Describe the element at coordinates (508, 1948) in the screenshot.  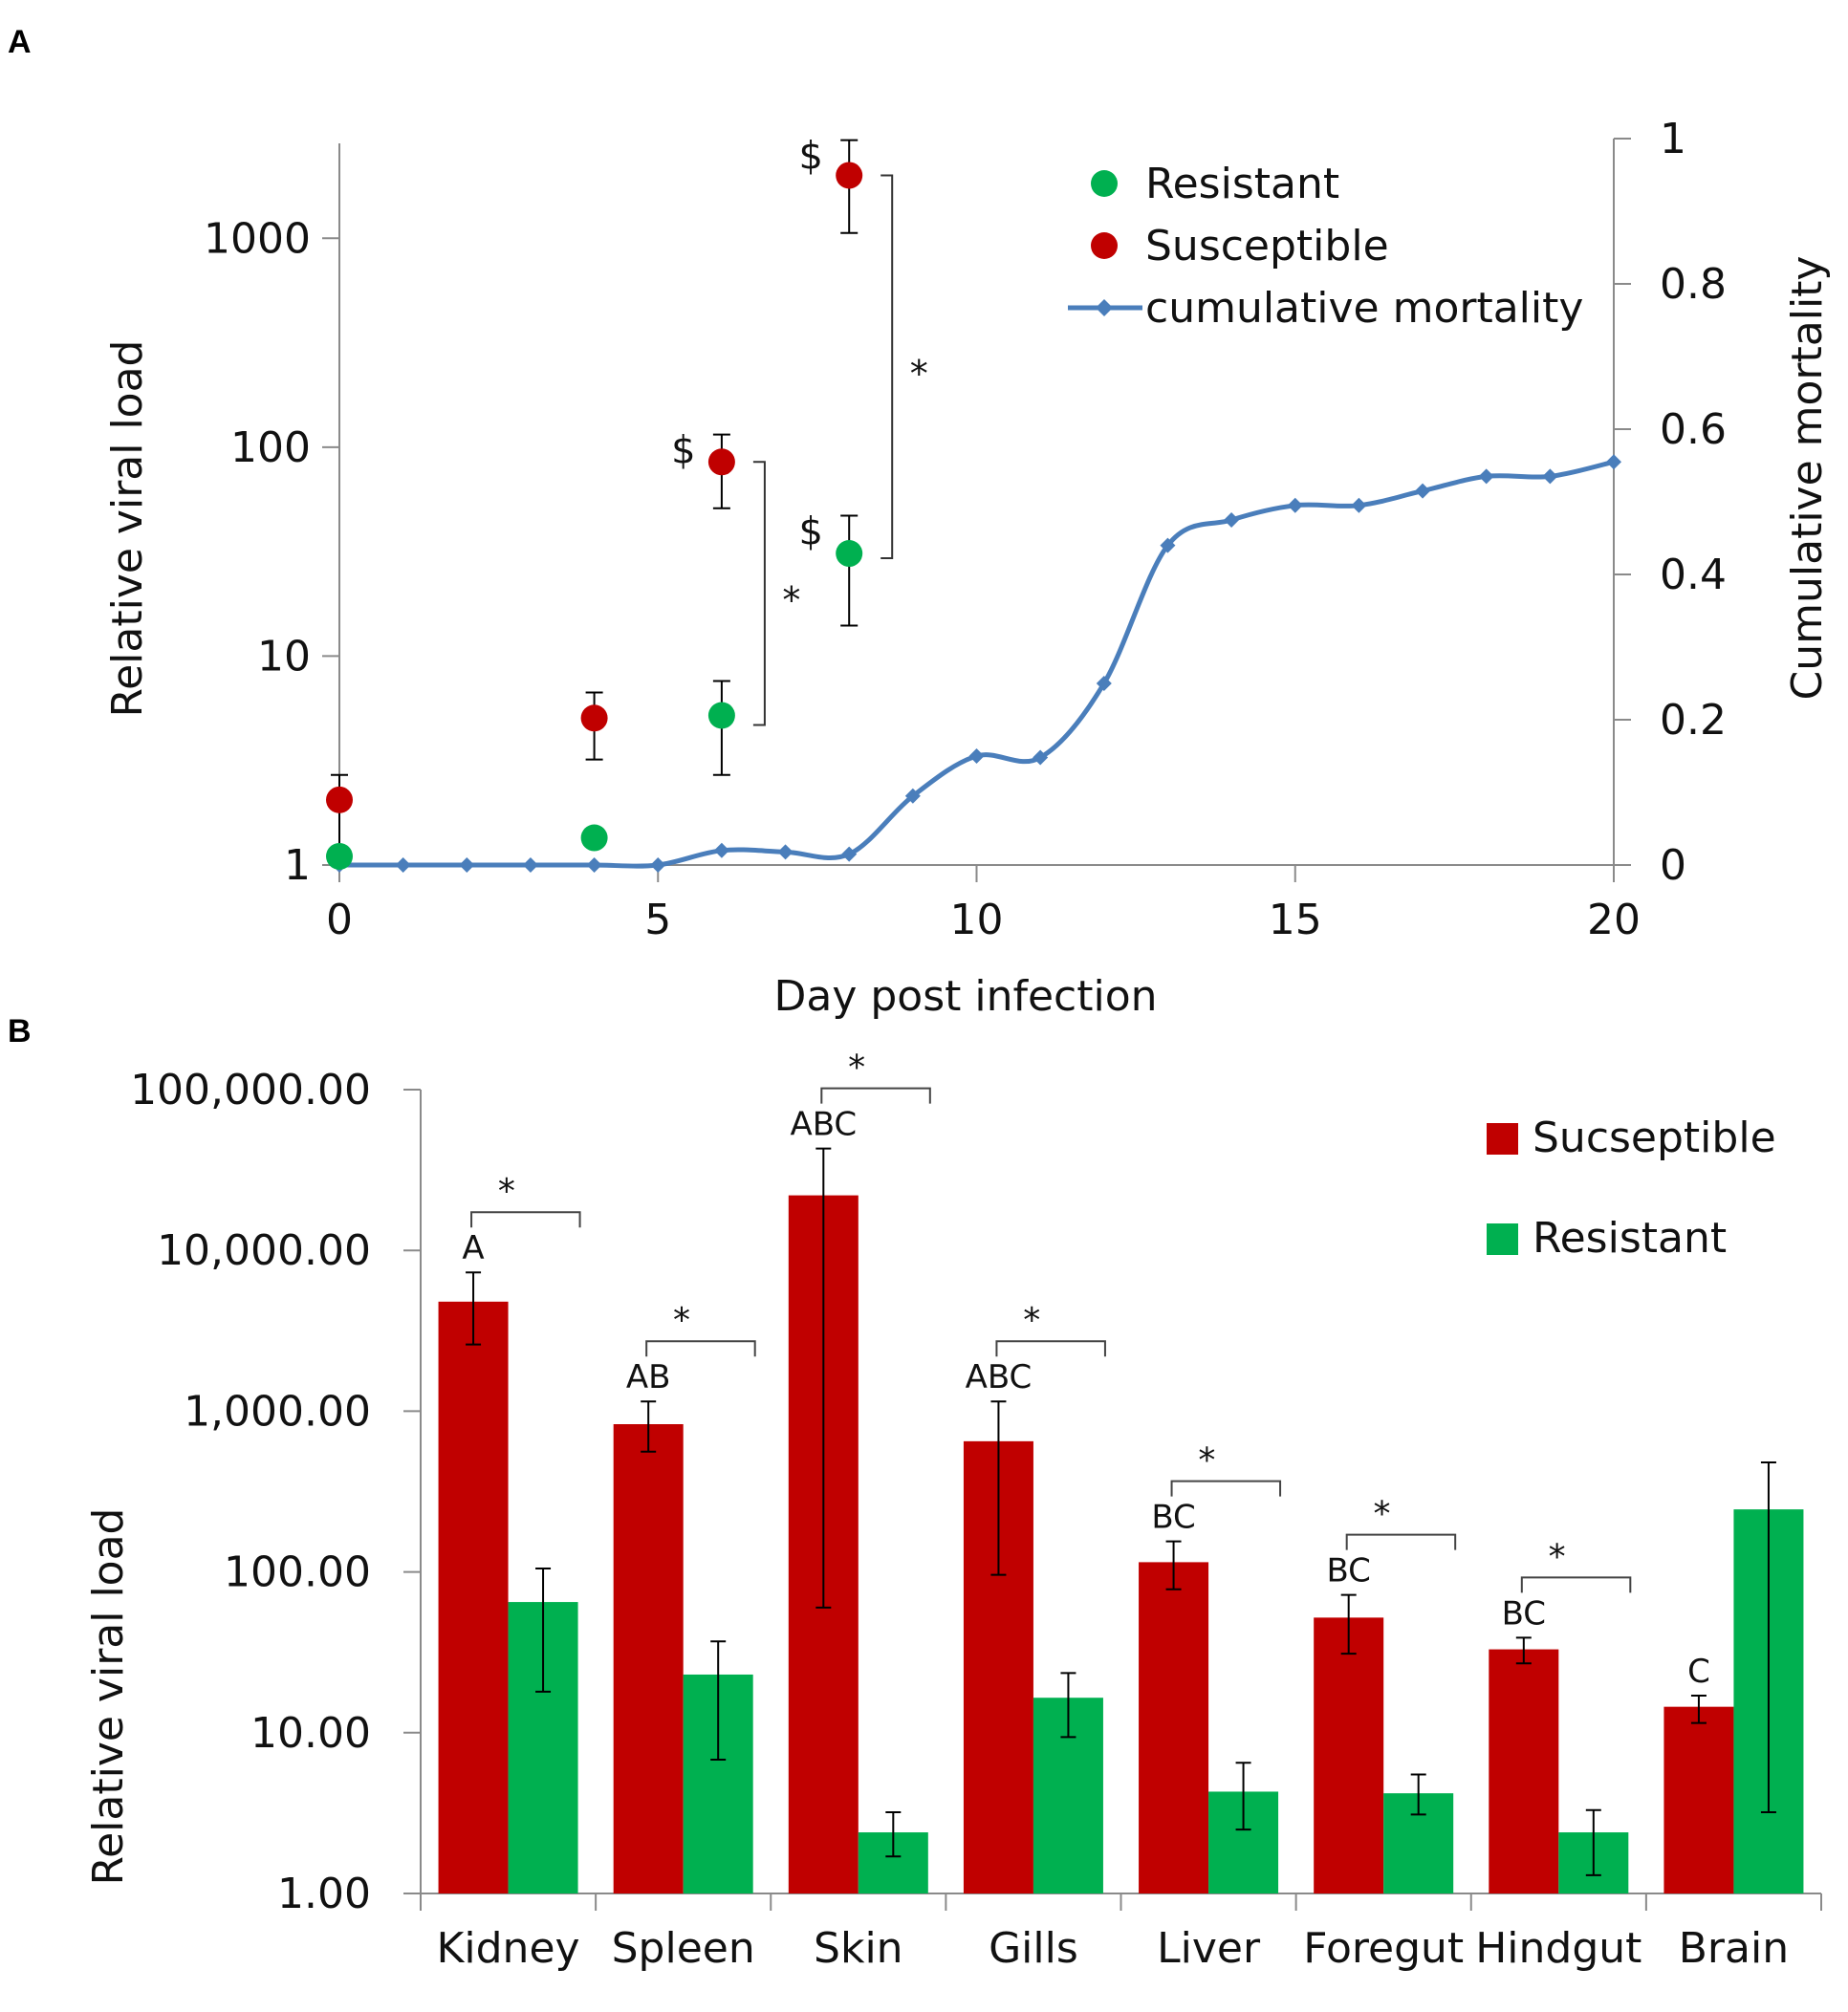
I see `category-label-kidney: Kidney` at that location.